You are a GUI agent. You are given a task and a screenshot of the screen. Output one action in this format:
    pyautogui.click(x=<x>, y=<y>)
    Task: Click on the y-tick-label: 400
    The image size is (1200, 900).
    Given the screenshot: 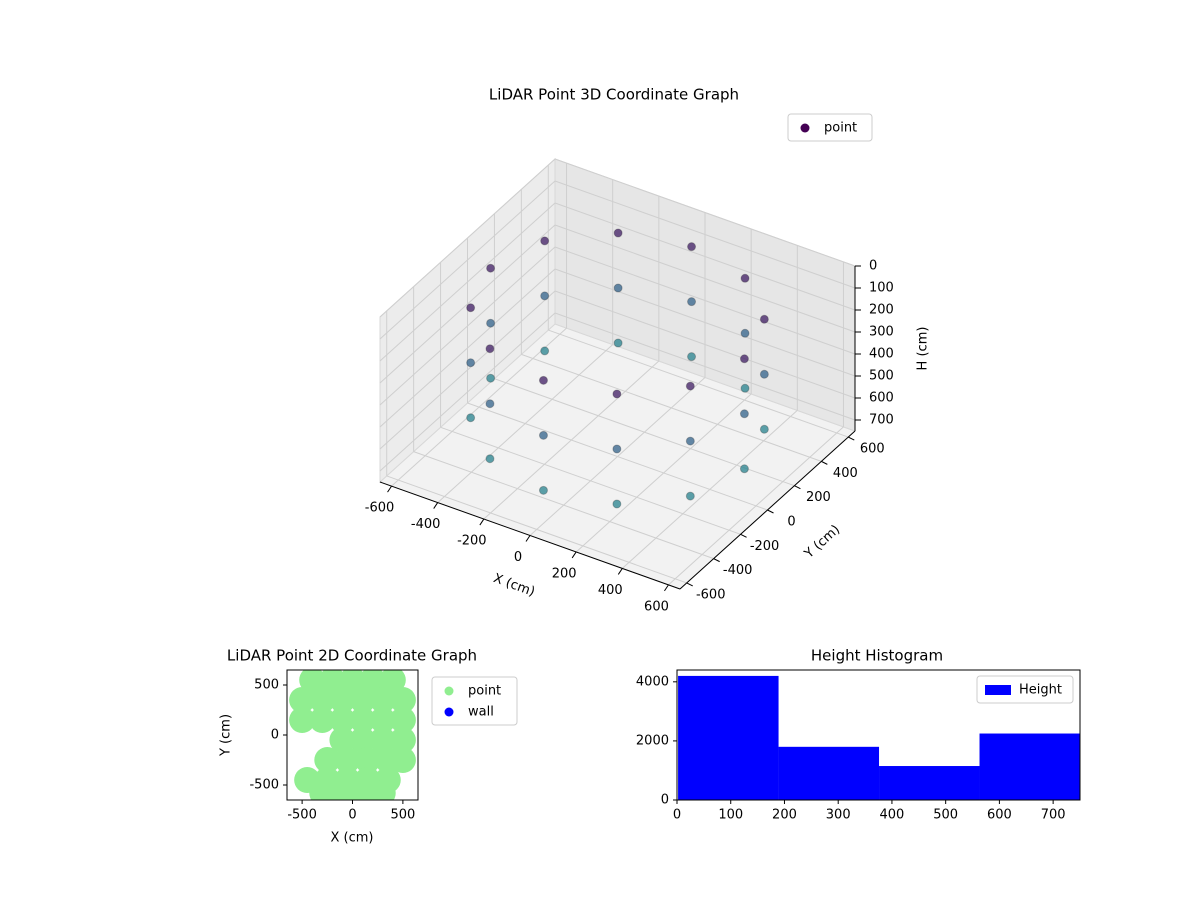 What is the action you would take?
    pyautogui.click(x=845, y=473)
    